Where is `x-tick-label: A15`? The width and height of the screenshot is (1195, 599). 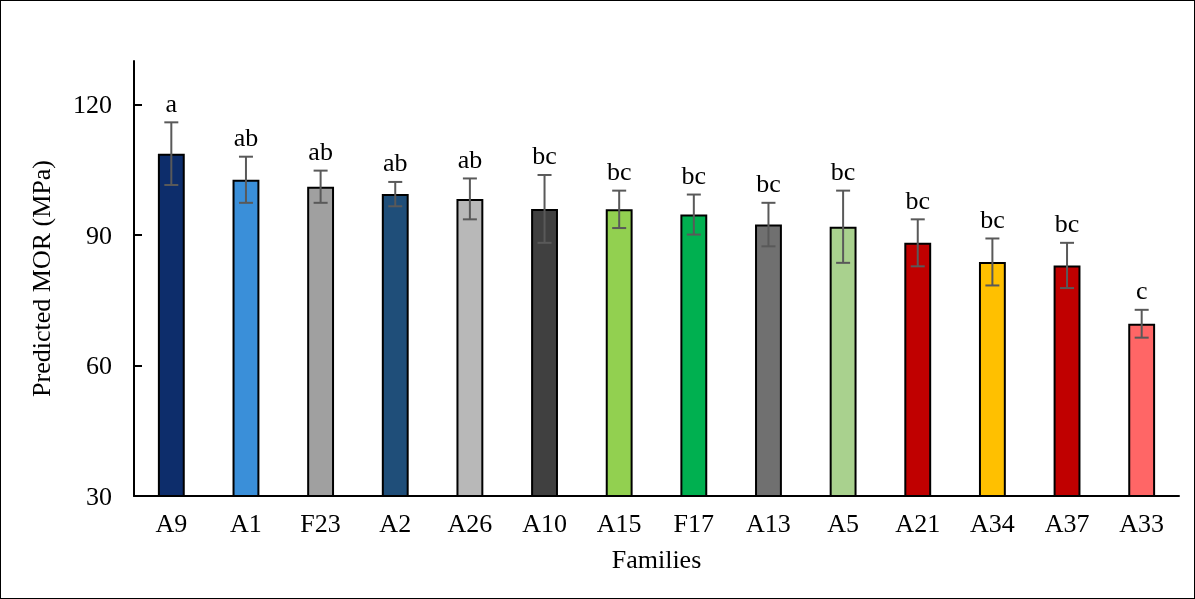 x-tick-label: A15 is located at coordinates (619, 523).